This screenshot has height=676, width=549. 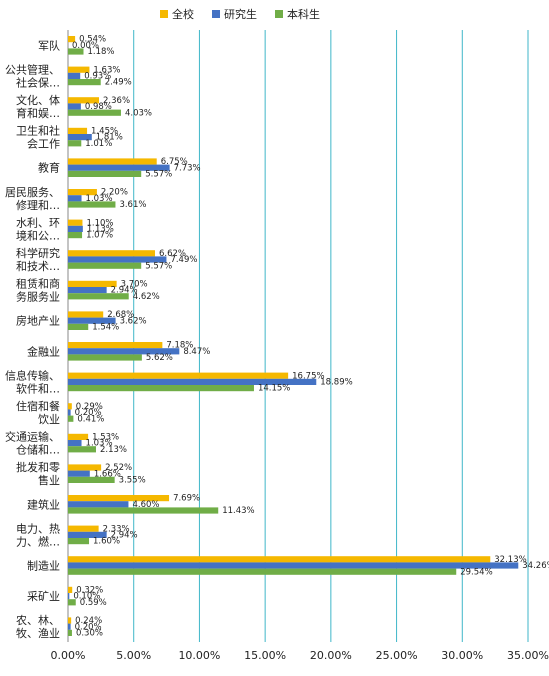 I want to click on data-label: 2.49%, so click(x=118, y=83).